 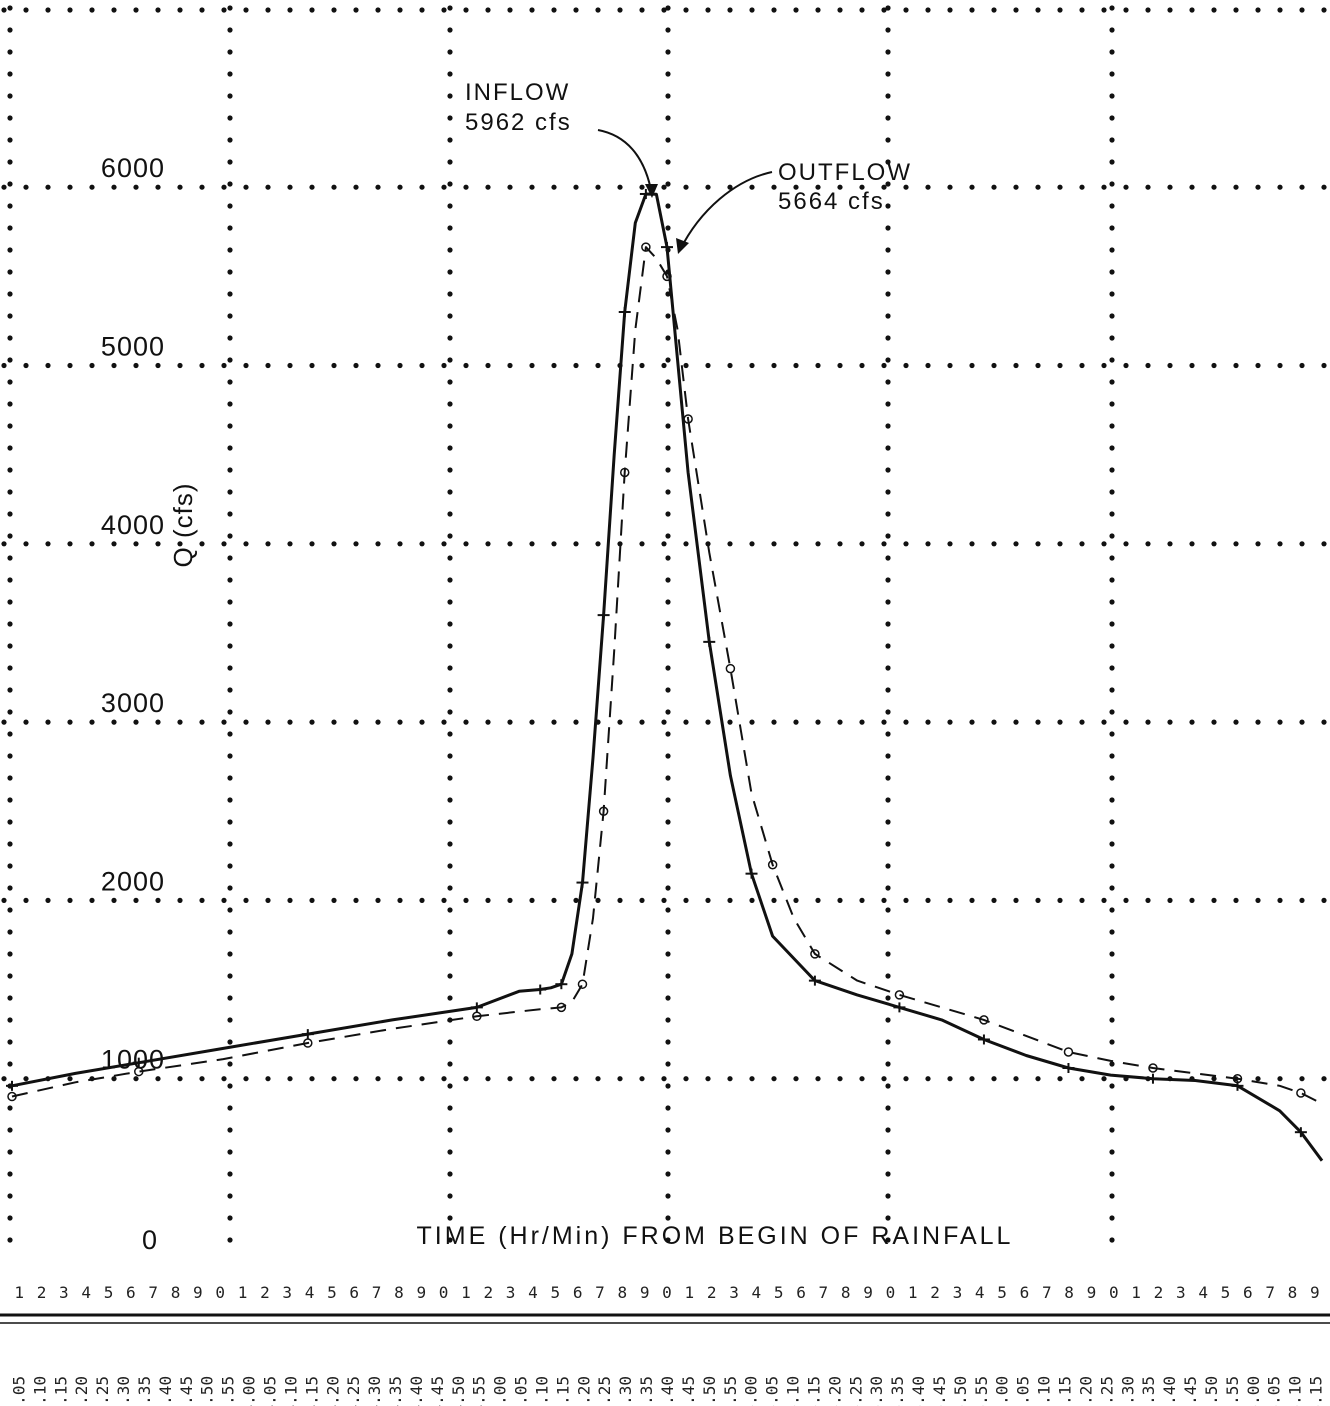 What do you see at coordinates (646, 1391) in the screenshot?
I see `x-tick-time-15.35: 15.35` at bounding box center [646, 1391].